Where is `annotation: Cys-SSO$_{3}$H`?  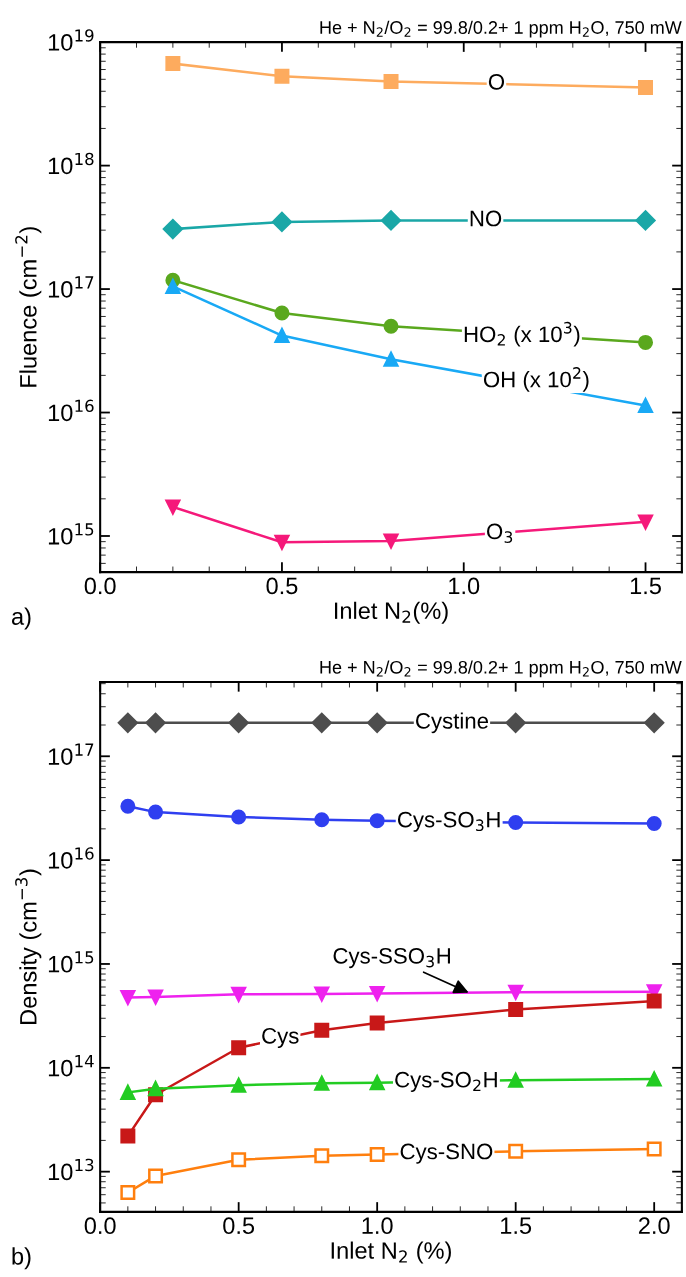 annotation: Cys-SSO$_{3}$H is located at coordinates (391, 958).